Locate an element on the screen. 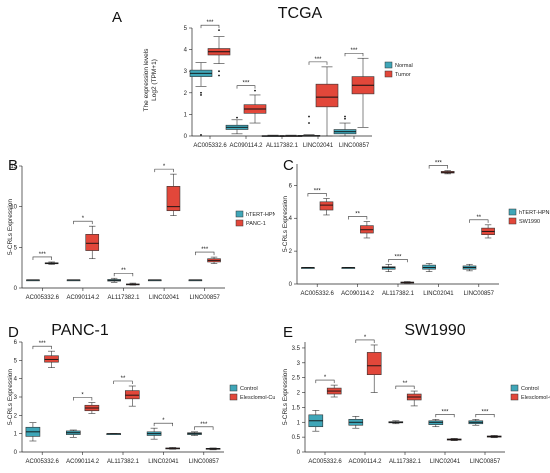 The image size is (550, 473). y-tick-label: 2.5 is located at coordinates (296, 379).